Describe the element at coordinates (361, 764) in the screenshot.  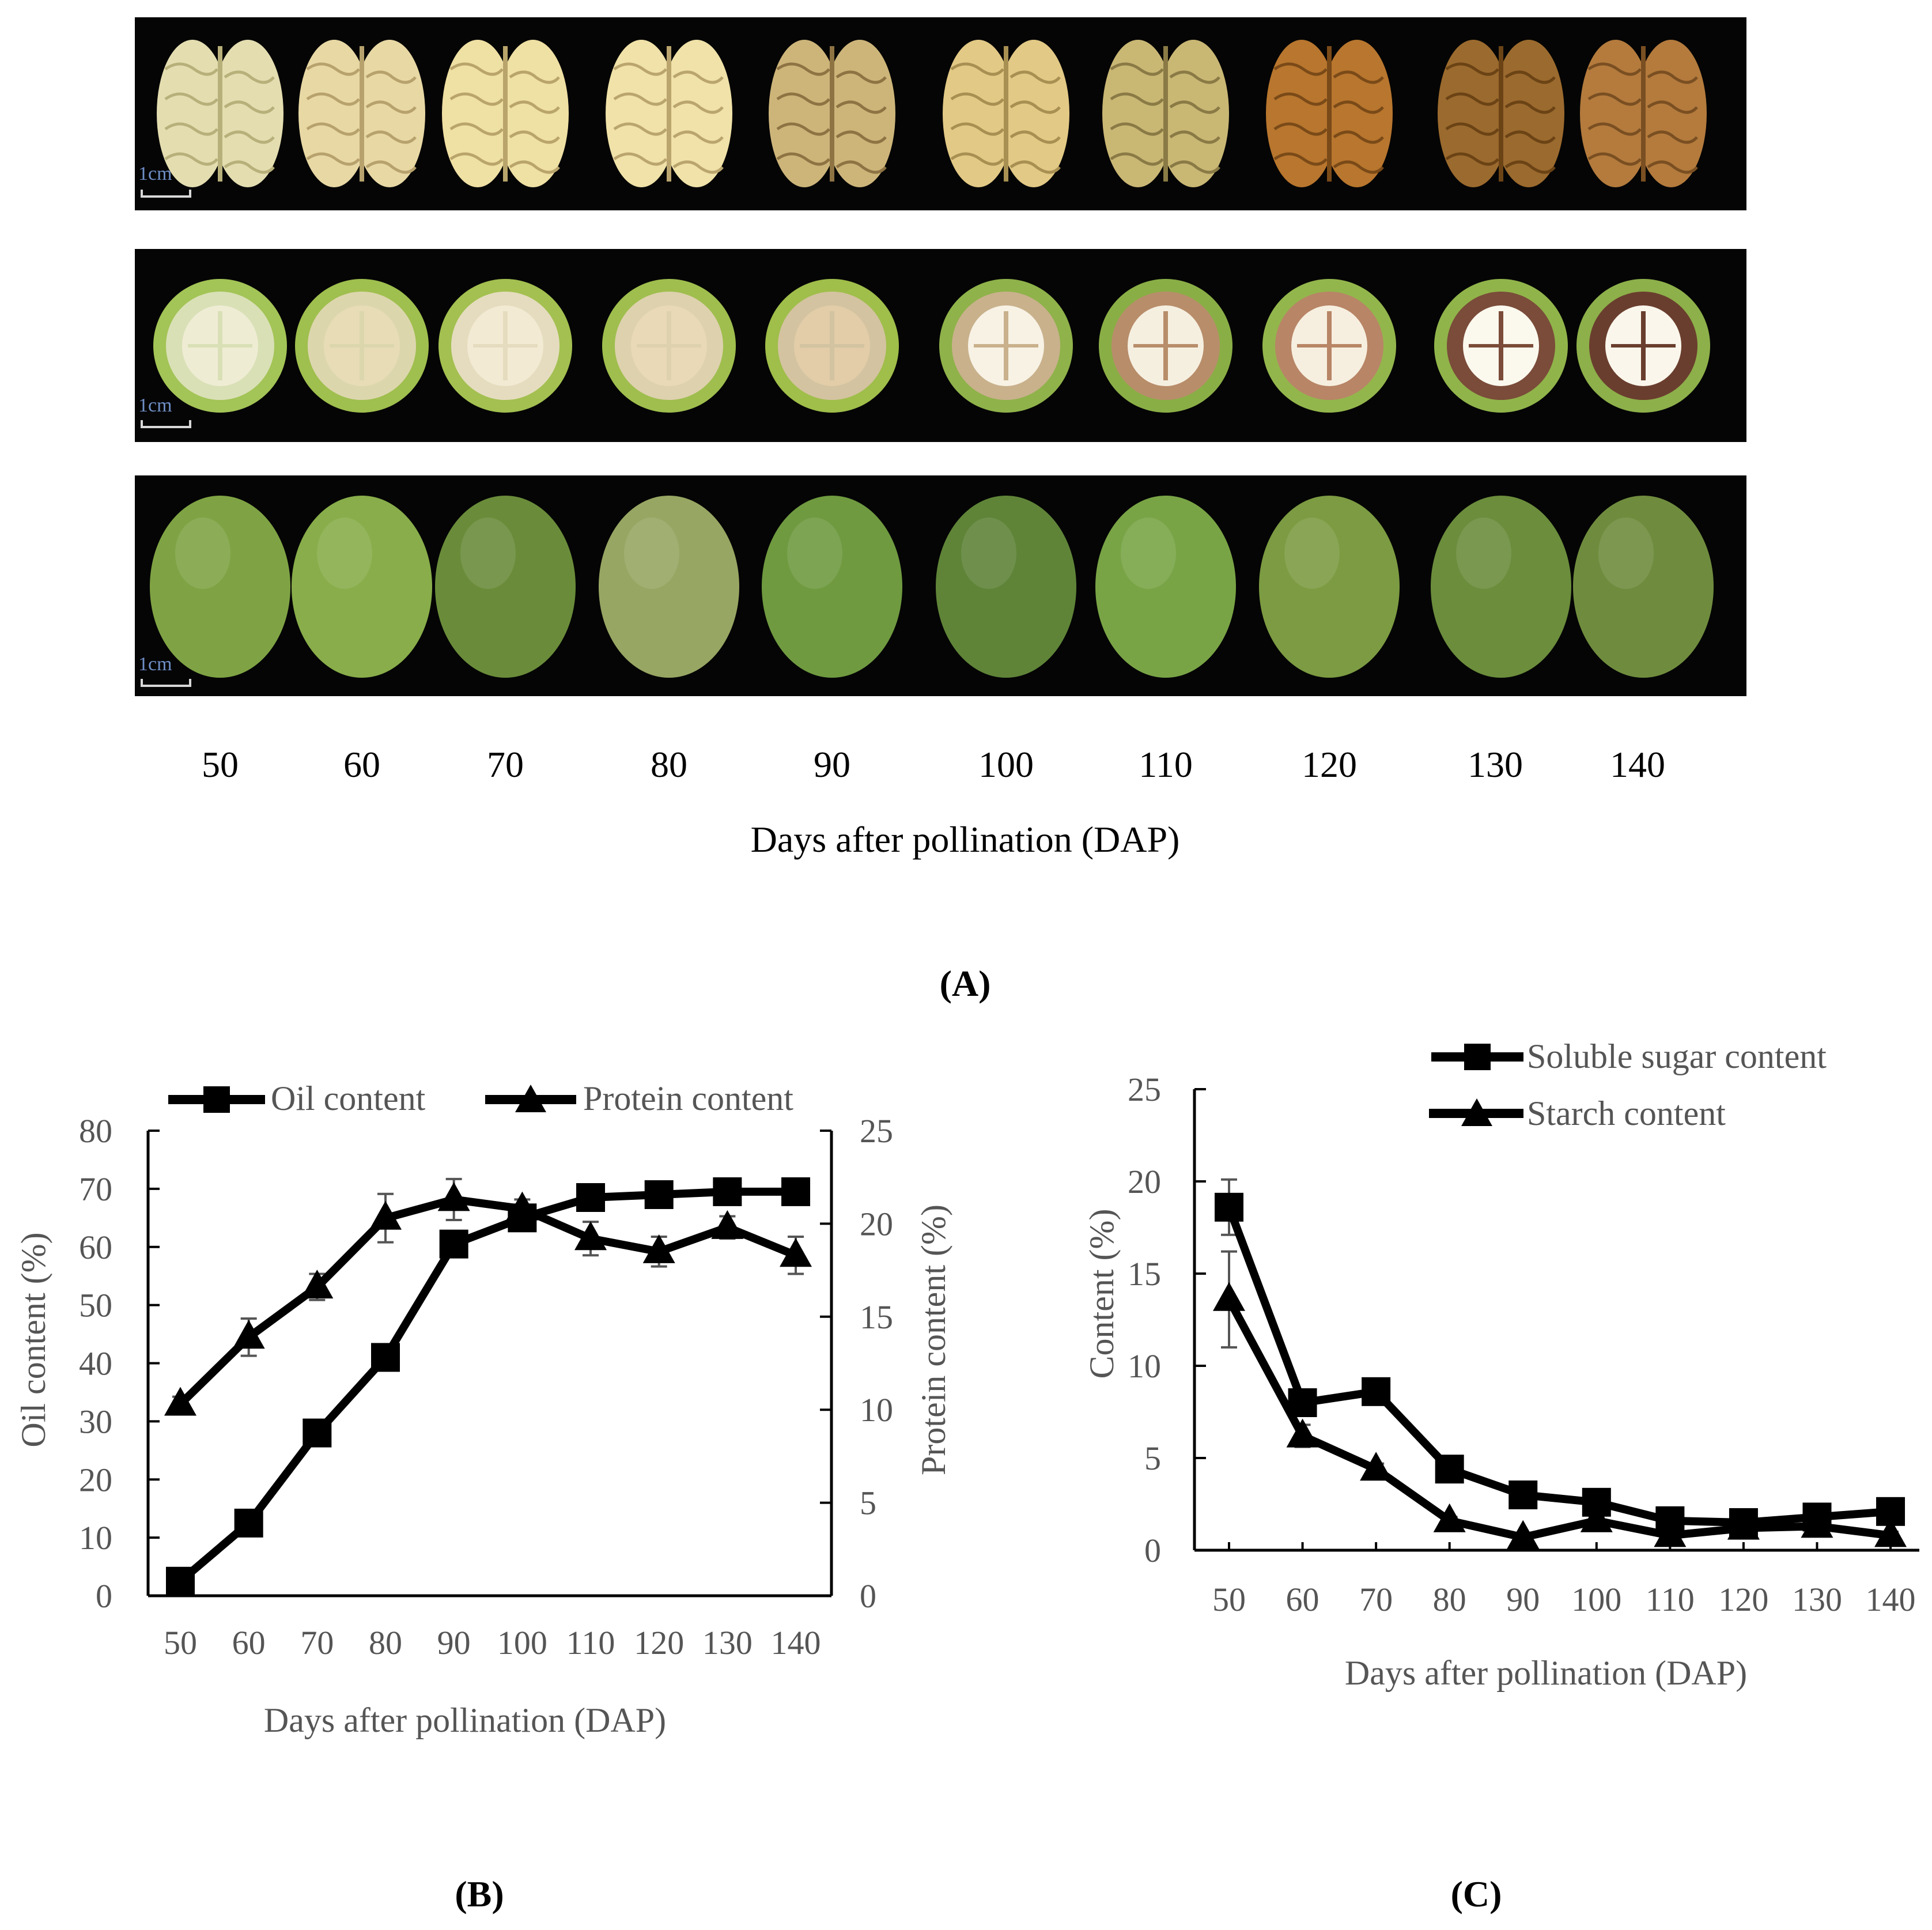
I see `dap-label-60: 60` at that location.